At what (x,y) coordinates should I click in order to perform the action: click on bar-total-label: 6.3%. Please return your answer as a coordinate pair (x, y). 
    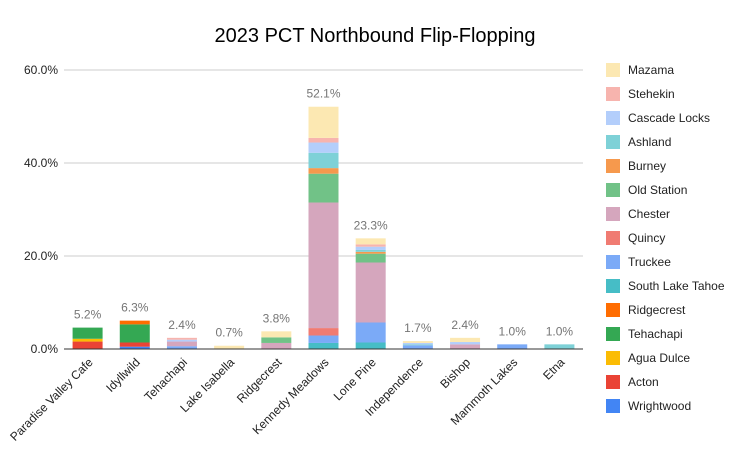
    Looking at the image, I should click on (135, 308).